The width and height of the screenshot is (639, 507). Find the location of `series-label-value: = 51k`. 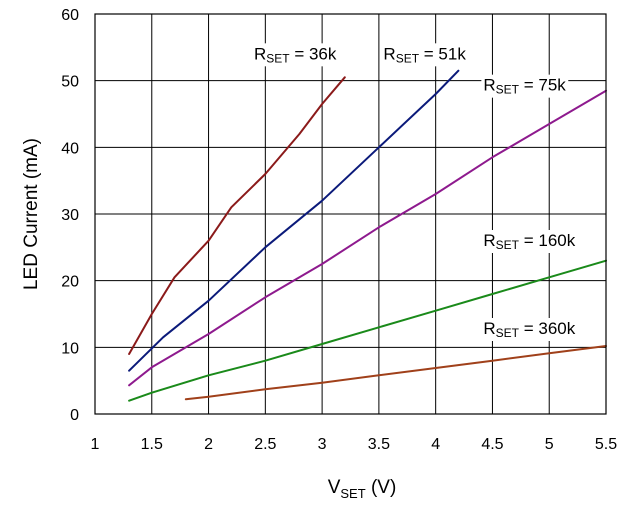

series-label-value: = 51k is located at coordinates (442, 53).